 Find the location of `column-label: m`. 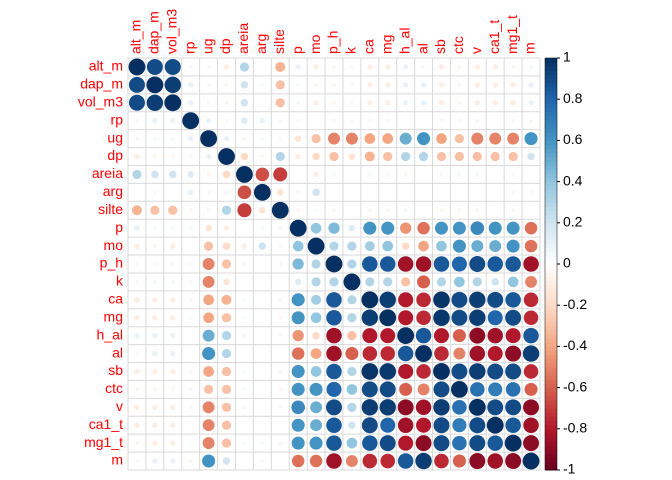

column-label: m is located at coordinates (530, 48).